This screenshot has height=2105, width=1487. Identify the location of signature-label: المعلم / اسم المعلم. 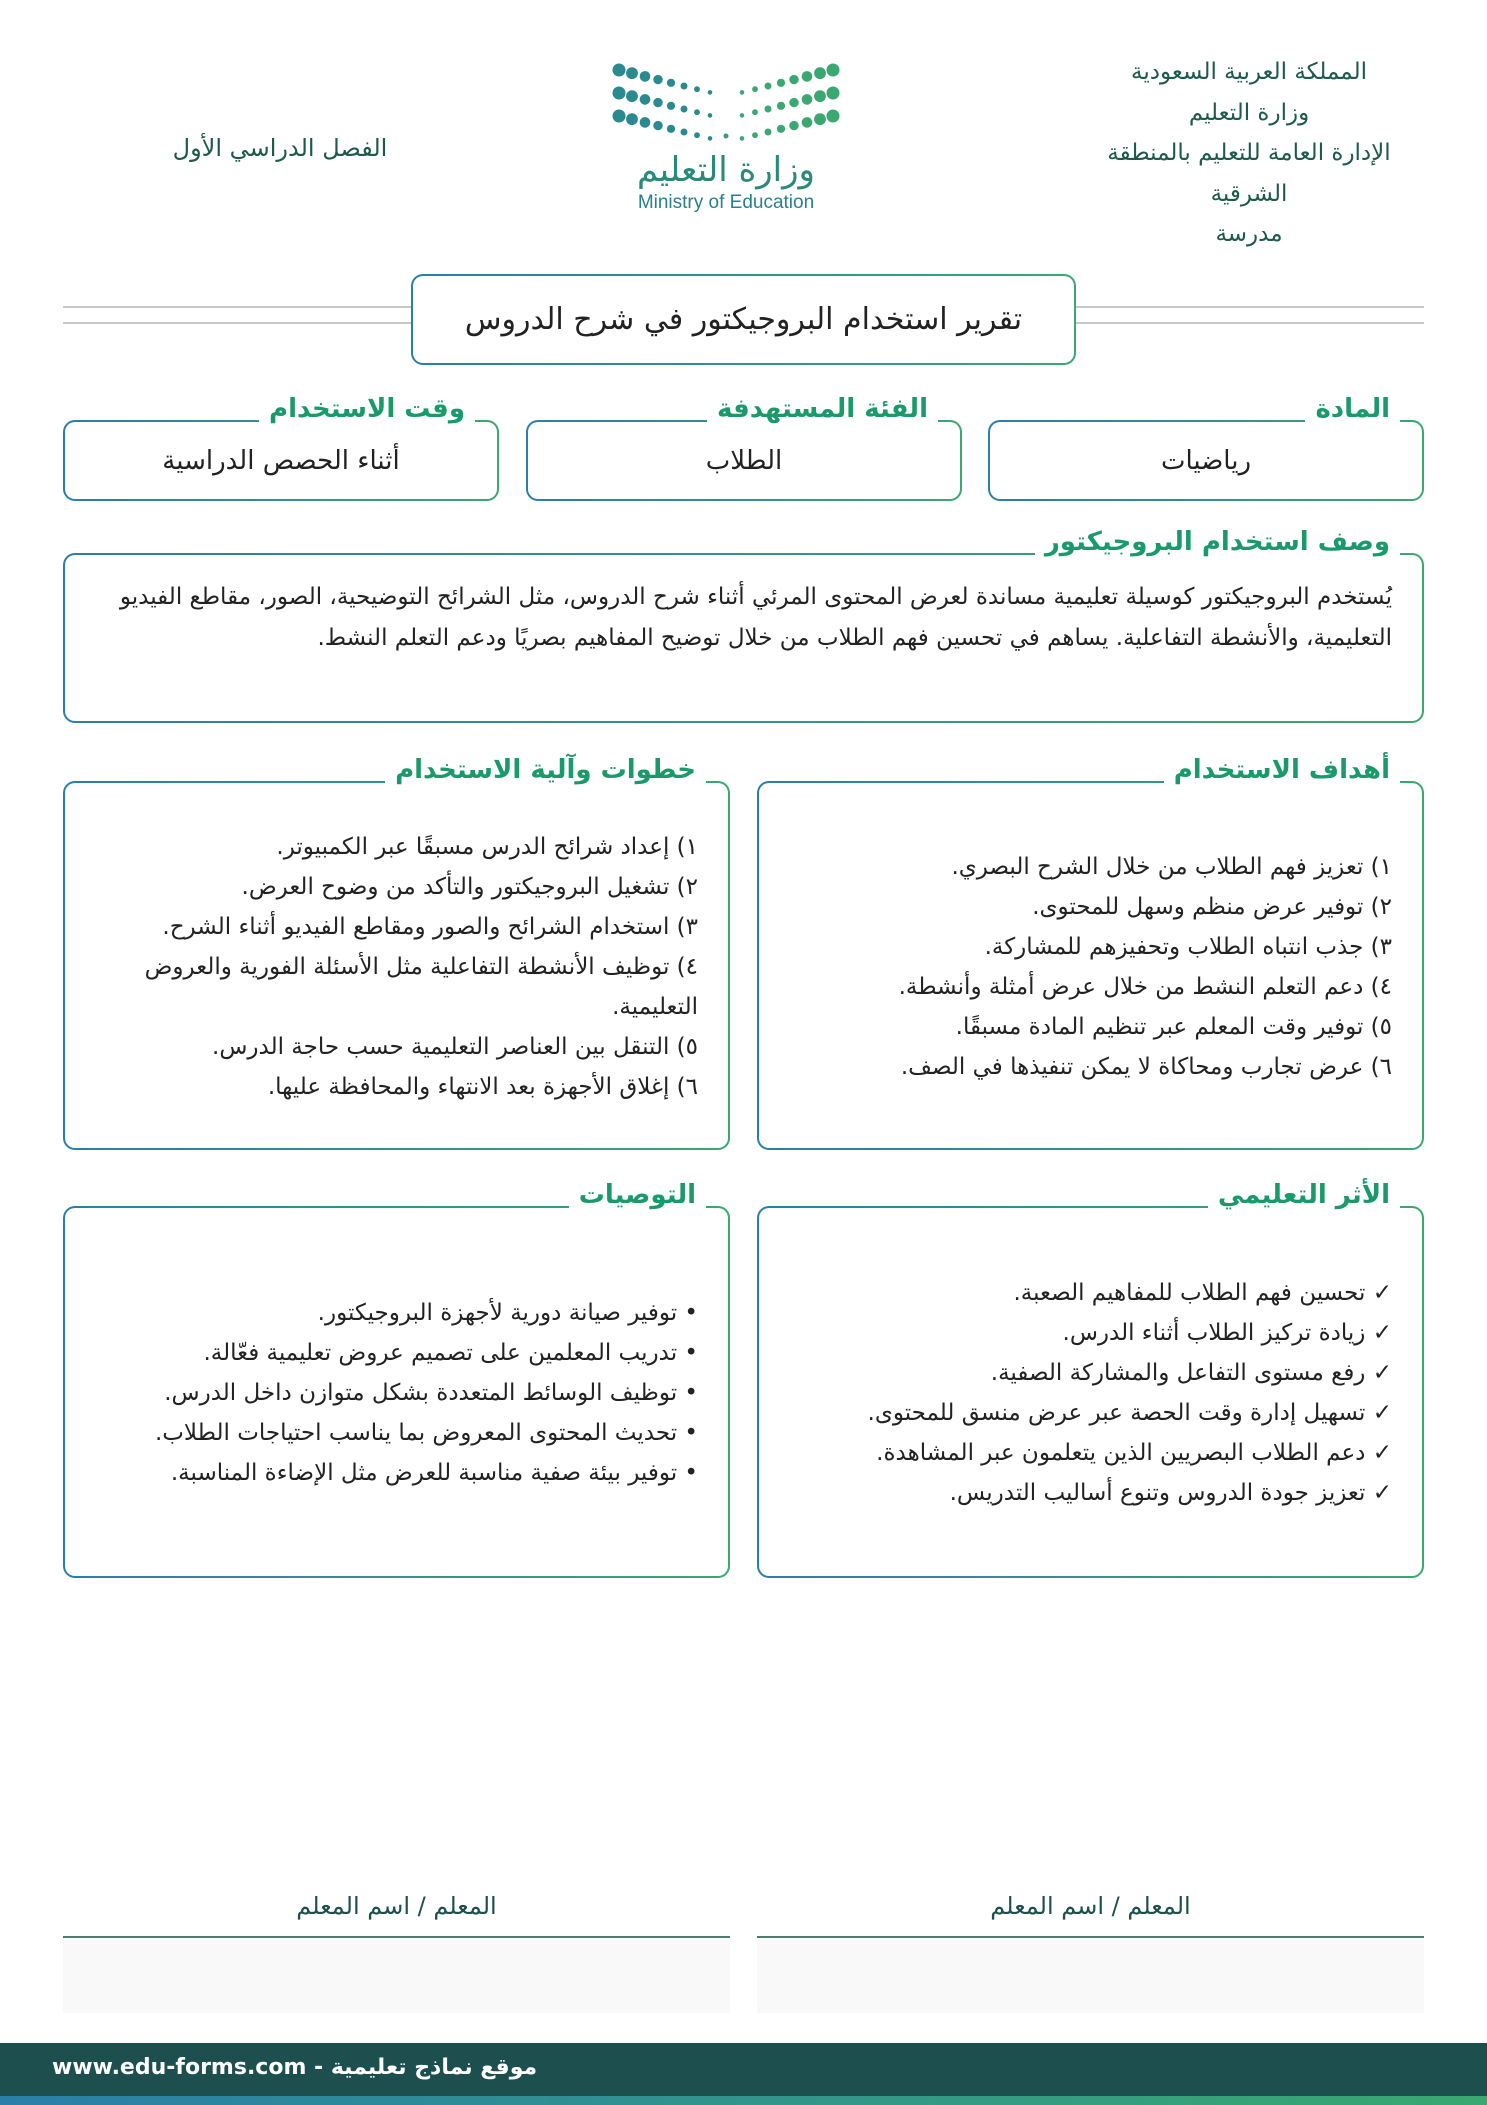
(1090, 1906).